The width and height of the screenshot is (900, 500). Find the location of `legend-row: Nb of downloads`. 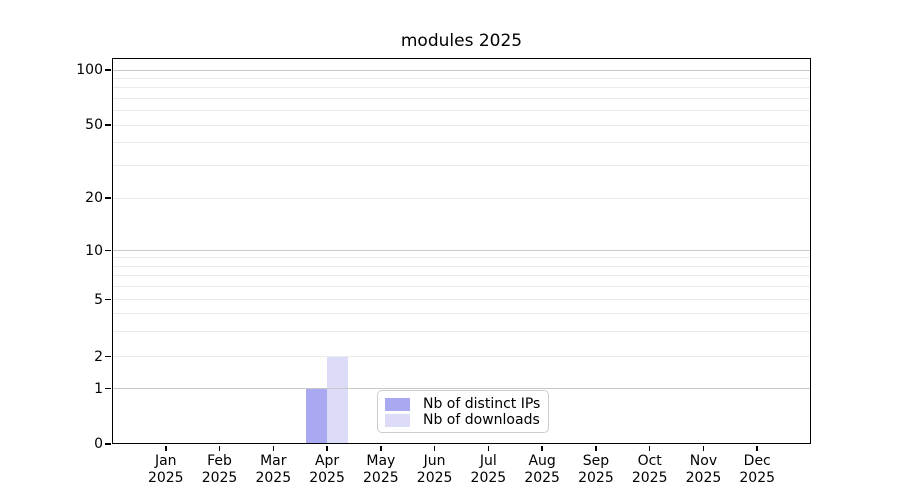

legend-row: Nb of downloads is located at coordinates (462, 420).